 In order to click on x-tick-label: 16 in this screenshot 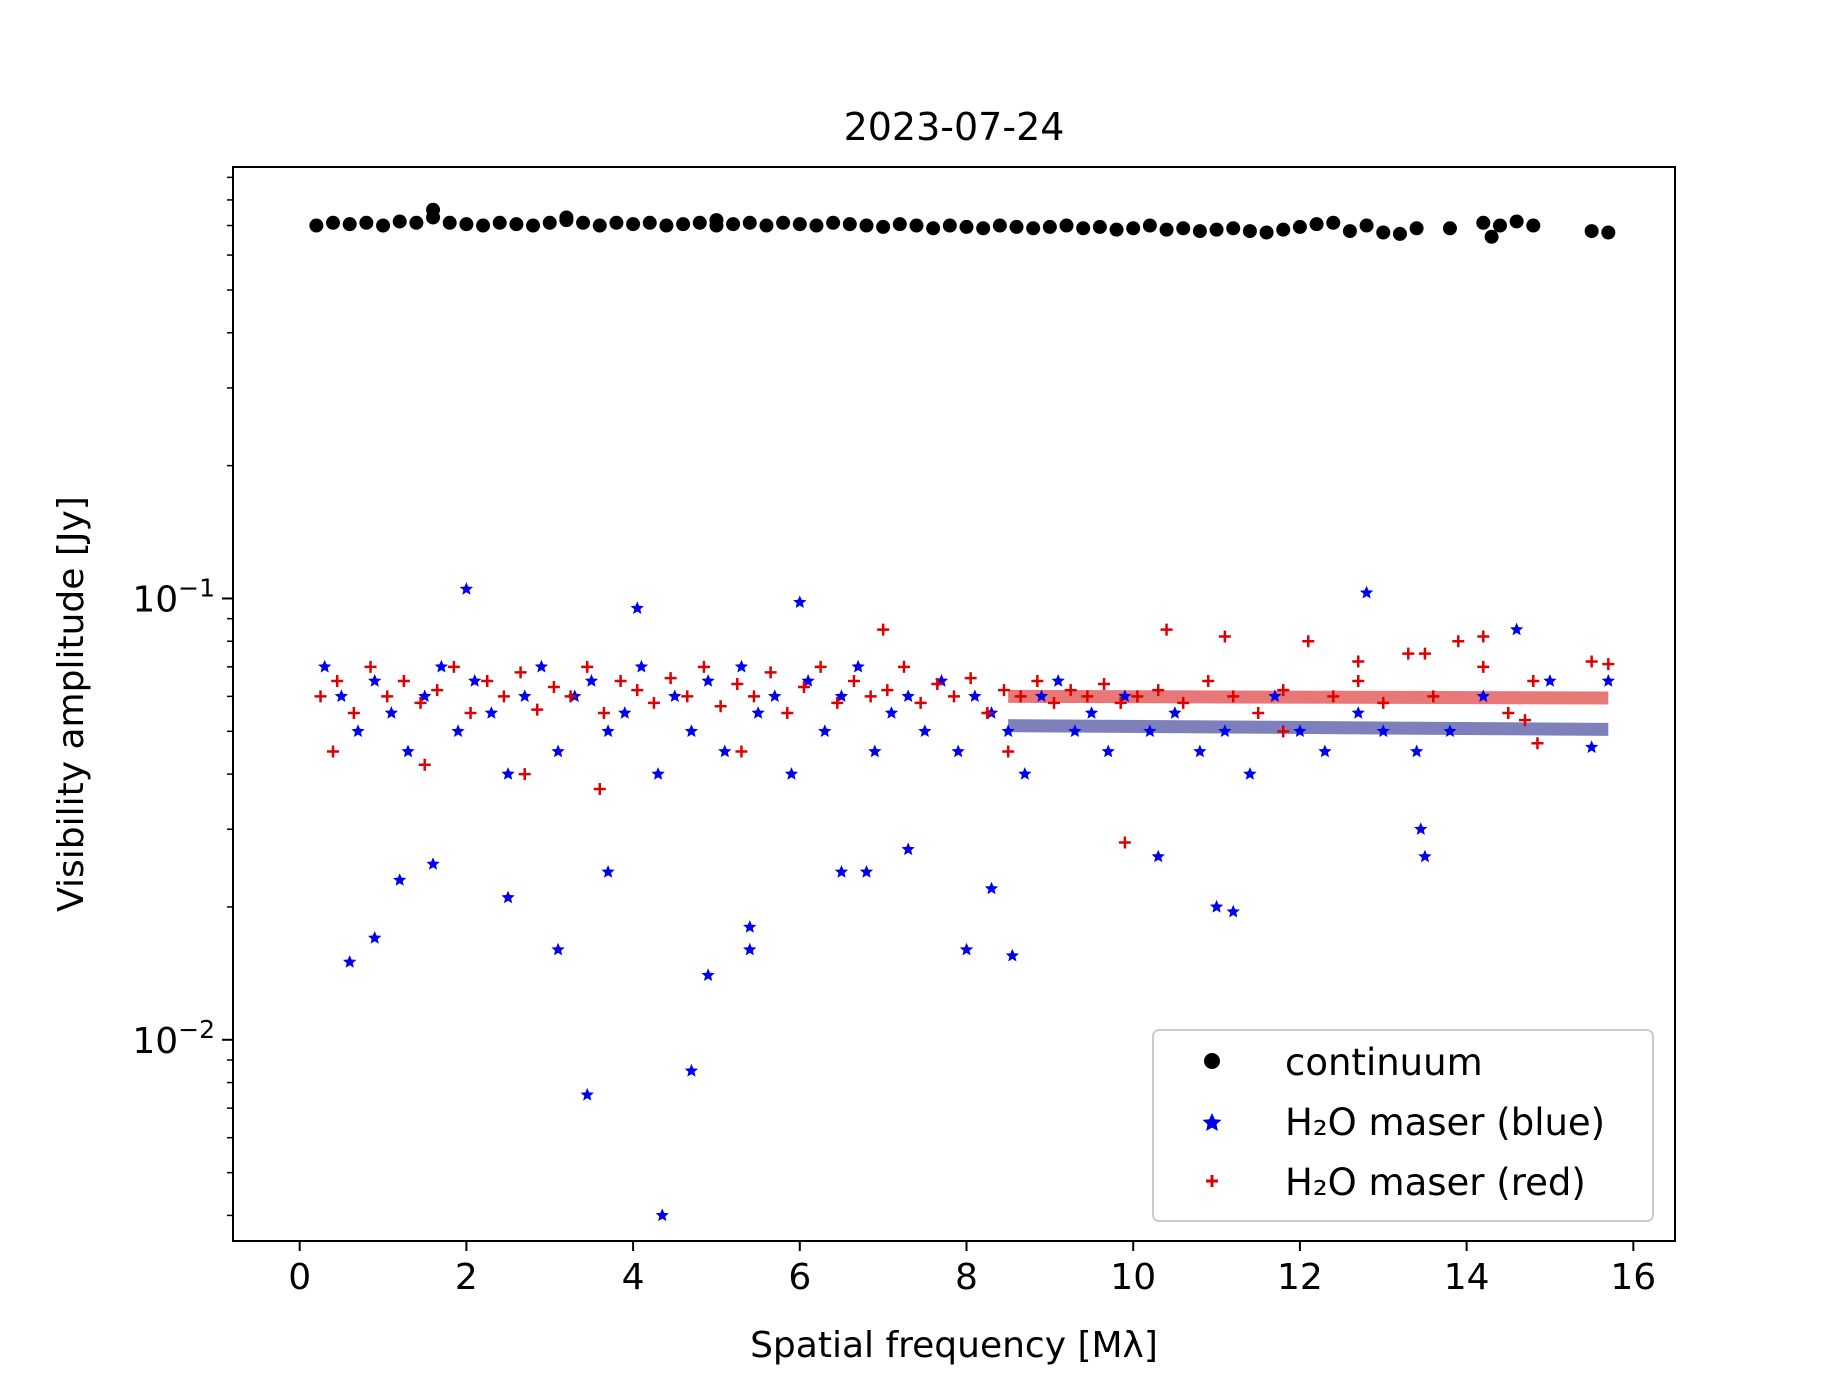, I will do `click(1633, 1277)`.